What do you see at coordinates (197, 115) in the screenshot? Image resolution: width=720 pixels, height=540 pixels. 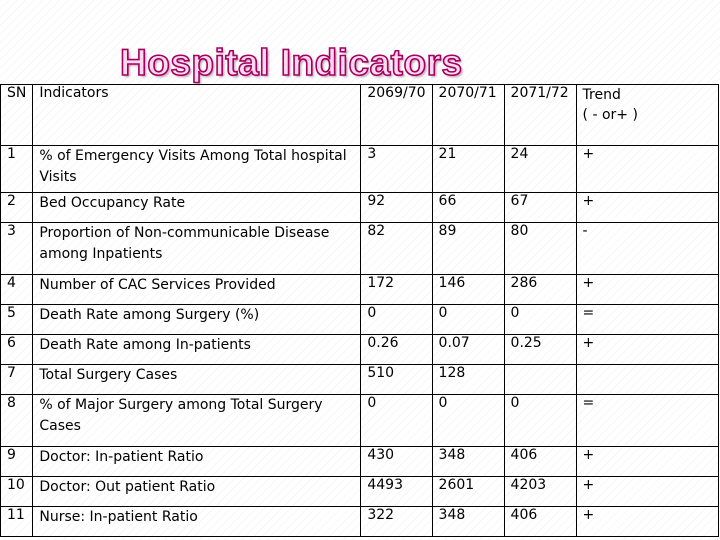 I see `header-indicators: Indicators` at bounding box center [197, 115].